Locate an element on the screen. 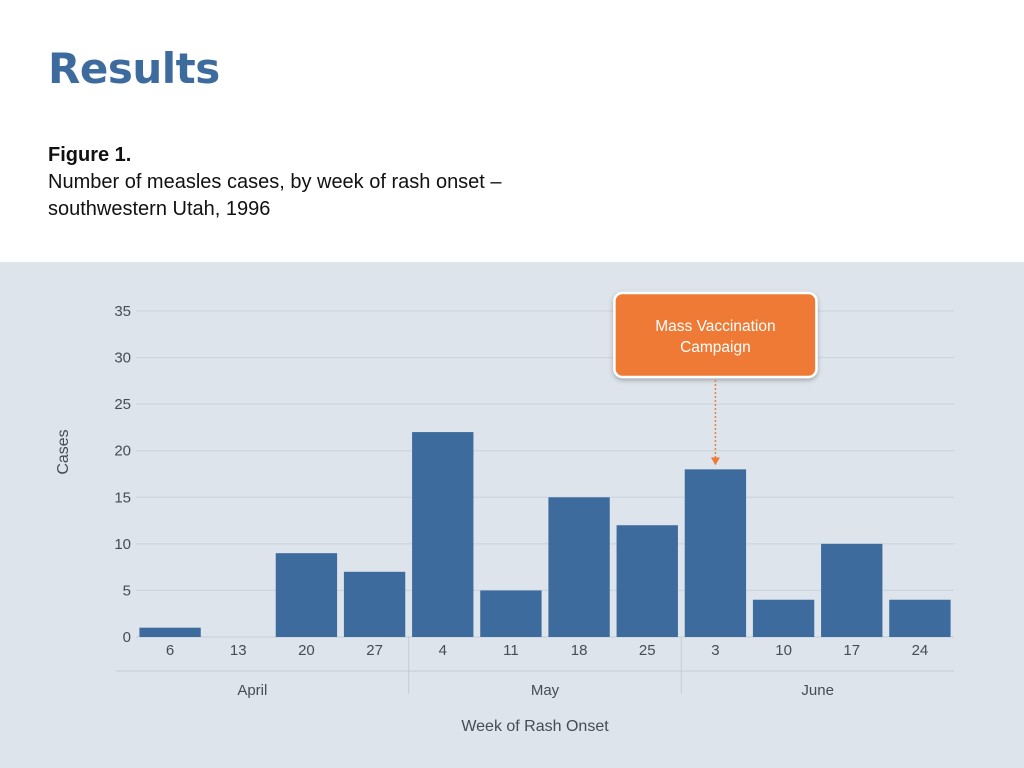  x-tick-label: 13 is located at coordinates (238, 650).